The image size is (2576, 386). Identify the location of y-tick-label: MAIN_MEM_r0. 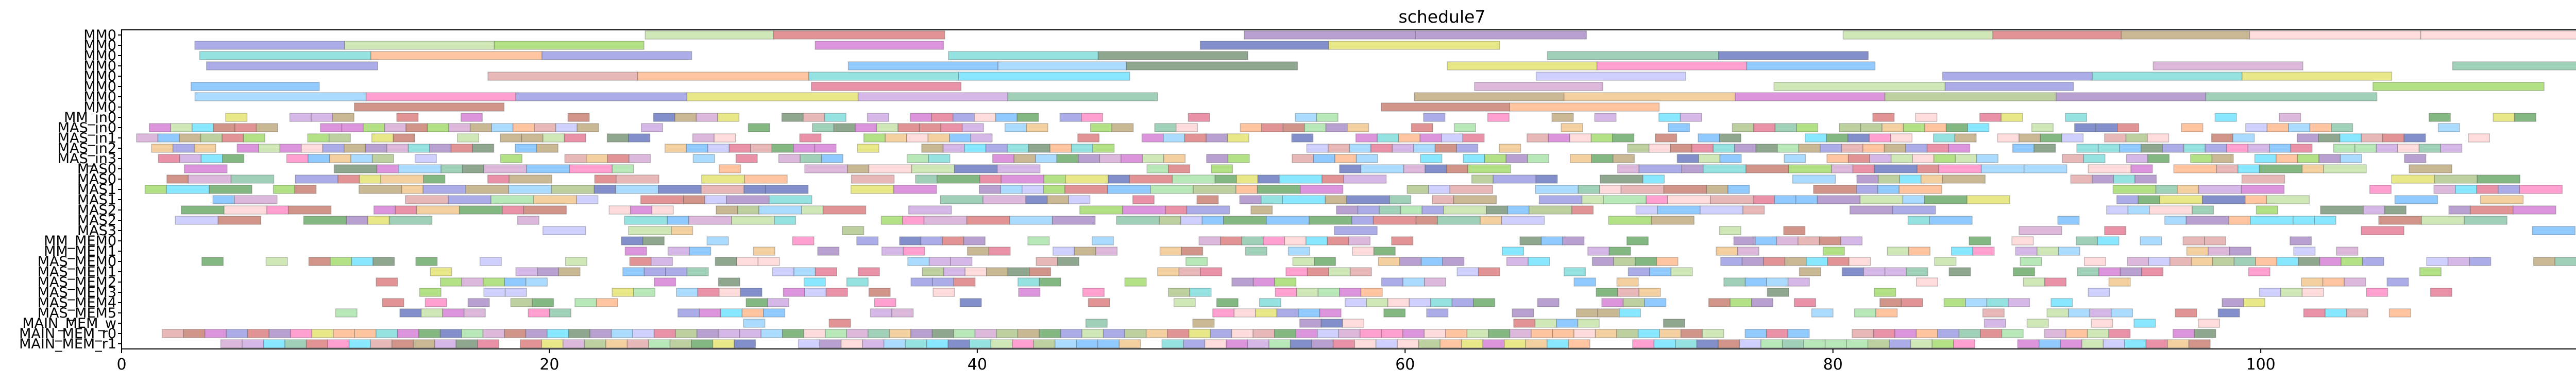
(67, 334).